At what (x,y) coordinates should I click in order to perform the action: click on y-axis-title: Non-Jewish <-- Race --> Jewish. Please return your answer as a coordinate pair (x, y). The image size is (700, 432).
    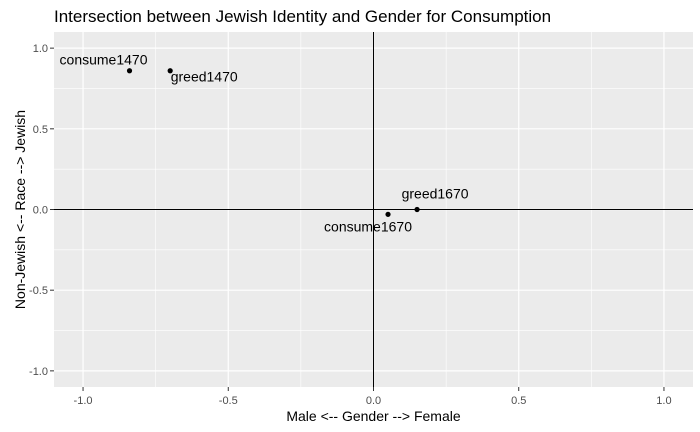
    Looking at the image, I should click on (20, 209).